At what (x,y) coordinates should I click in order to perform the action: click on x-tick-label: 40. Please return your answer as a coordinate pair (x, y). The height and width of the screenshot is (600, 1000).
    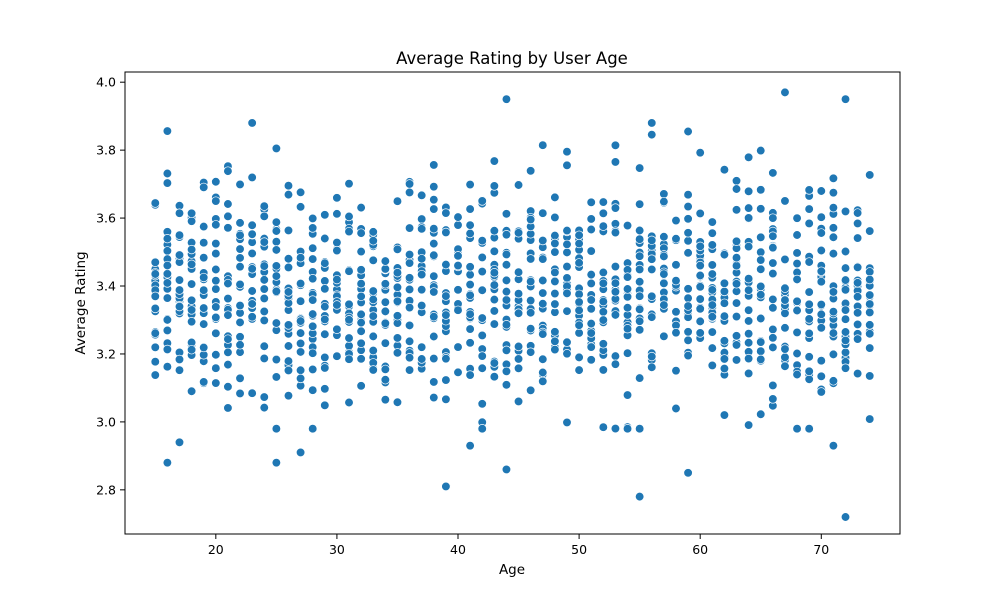
    Looking at the image, I should click on (458, 549).